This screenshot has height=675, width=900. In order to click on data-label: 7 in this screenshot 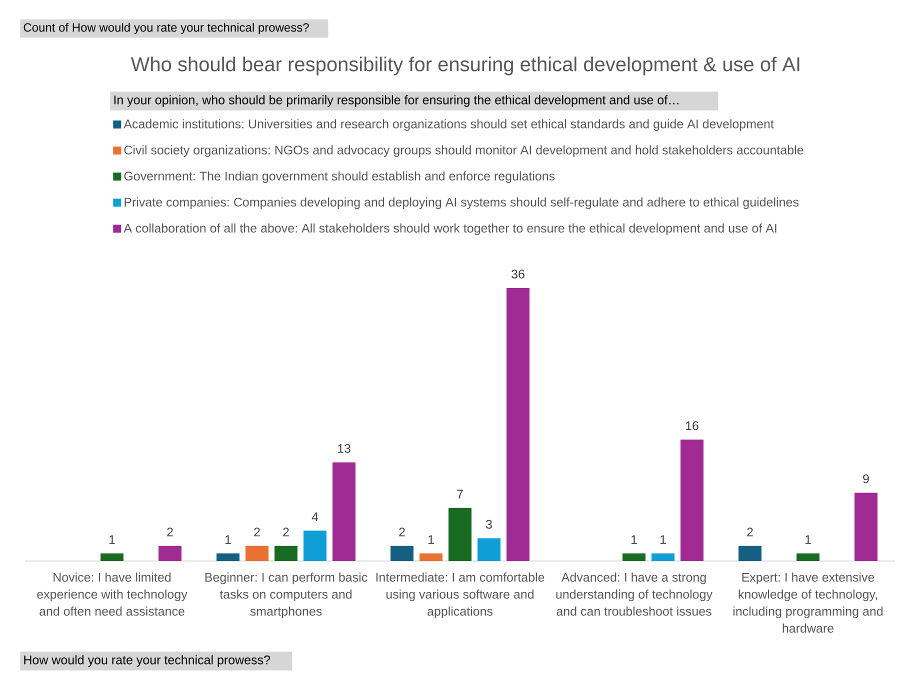, I will do `click(460, 494)`.